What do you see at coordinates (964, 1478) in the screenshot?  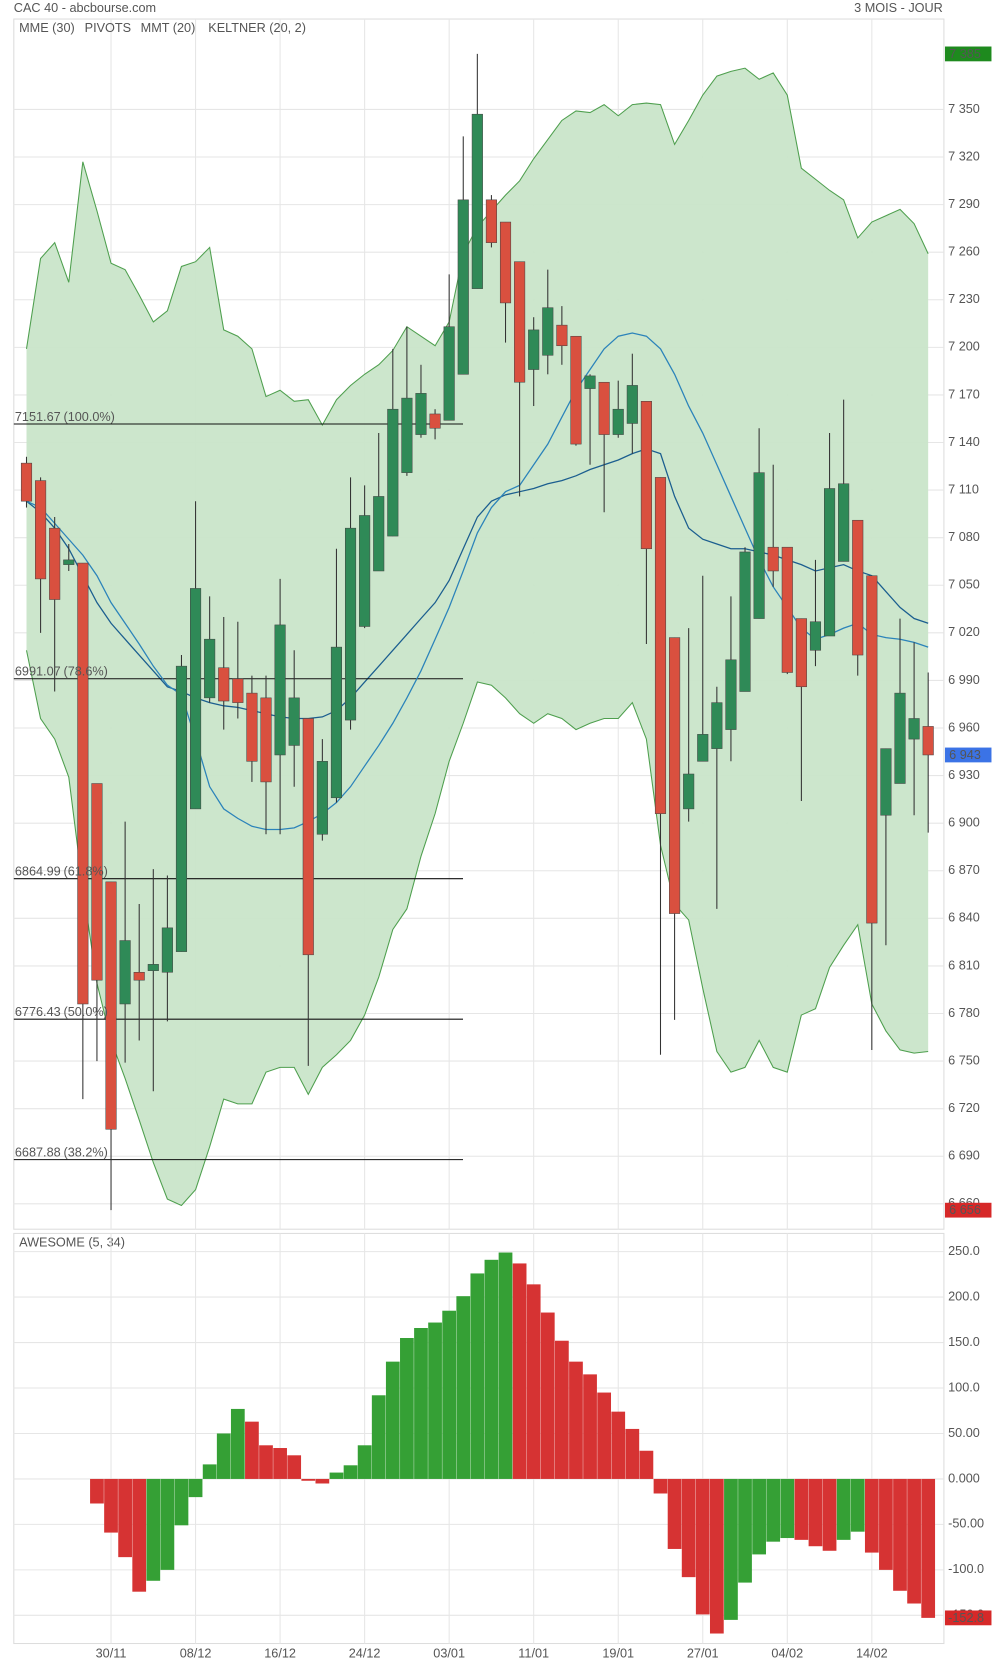 I see `y-tick-label: 0.000` at bounding box center [964, 1478].